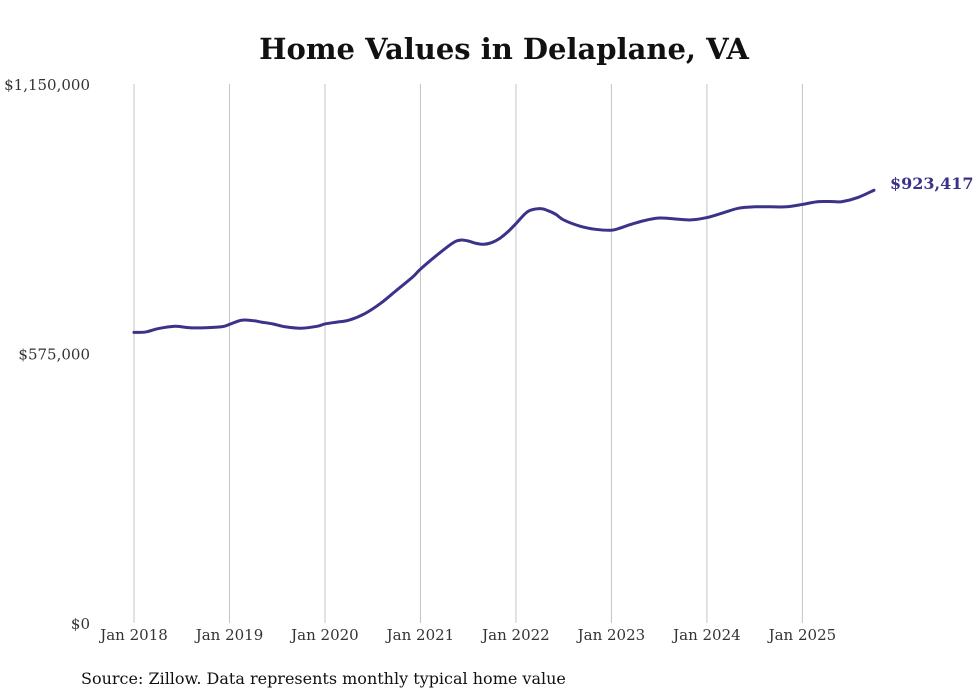 This screenshot has height=699, width=980. What do you see at coordinates (47, 85) in the screenshot?
I see `y-tick-label-2: $1,150,000` at bounding box center [47, 85].